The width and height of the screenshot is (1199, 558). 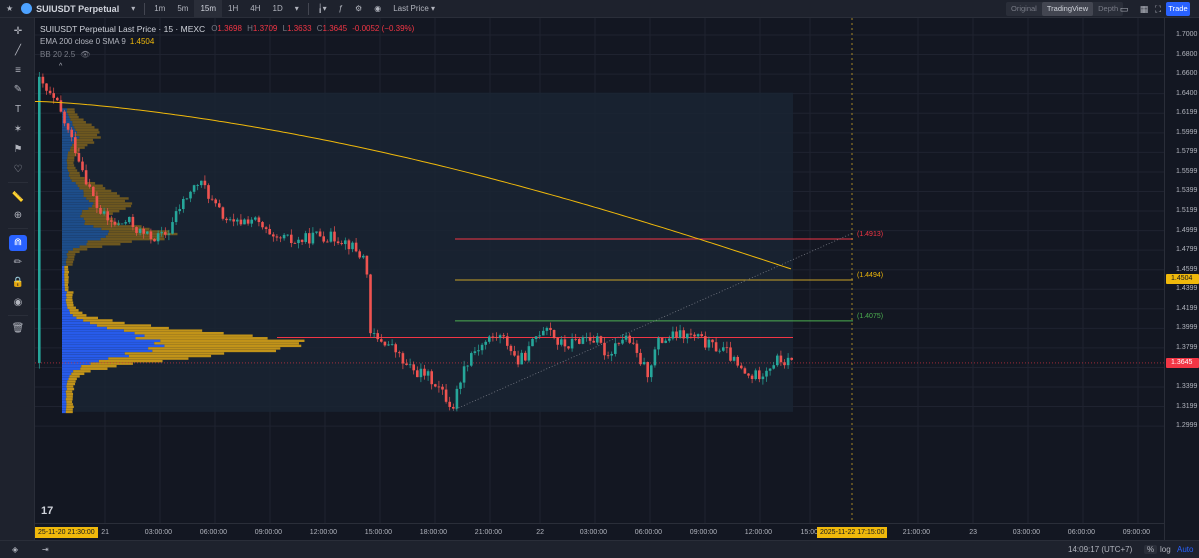 What do you see at coordinates (78, 8) in the screenshot?
I see `symbol-name: SUIUSDT Perpetual` at bounding box center [78, 8].